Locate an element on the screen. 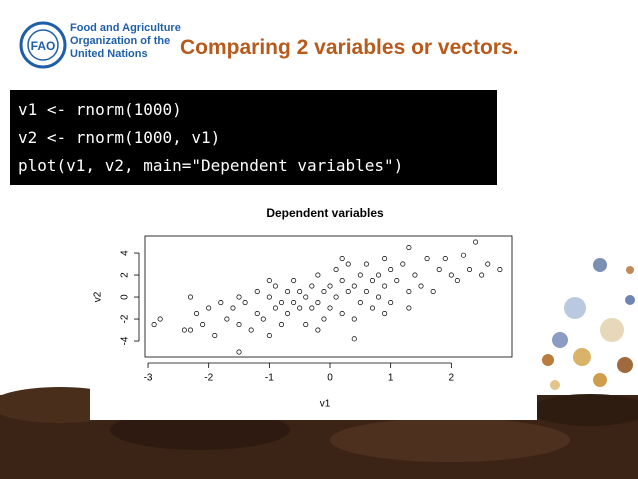 This screenshot has height=479, width=638. x-axis-label: v1 is located at coordinates (325, 404).